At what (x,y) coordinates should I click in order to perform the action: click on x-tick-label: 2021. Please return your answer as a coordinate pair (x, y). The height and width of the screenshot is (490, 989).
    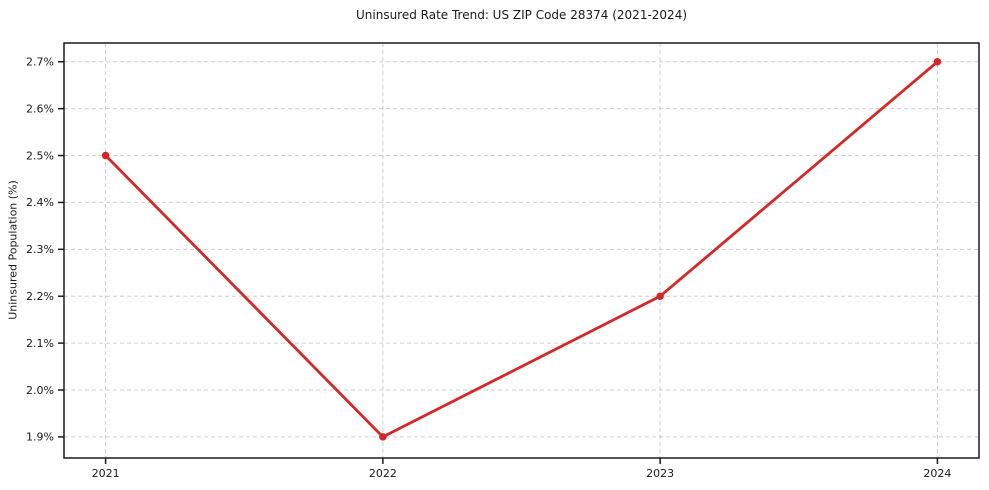
    Looking at the image, I should click on (106, 473).